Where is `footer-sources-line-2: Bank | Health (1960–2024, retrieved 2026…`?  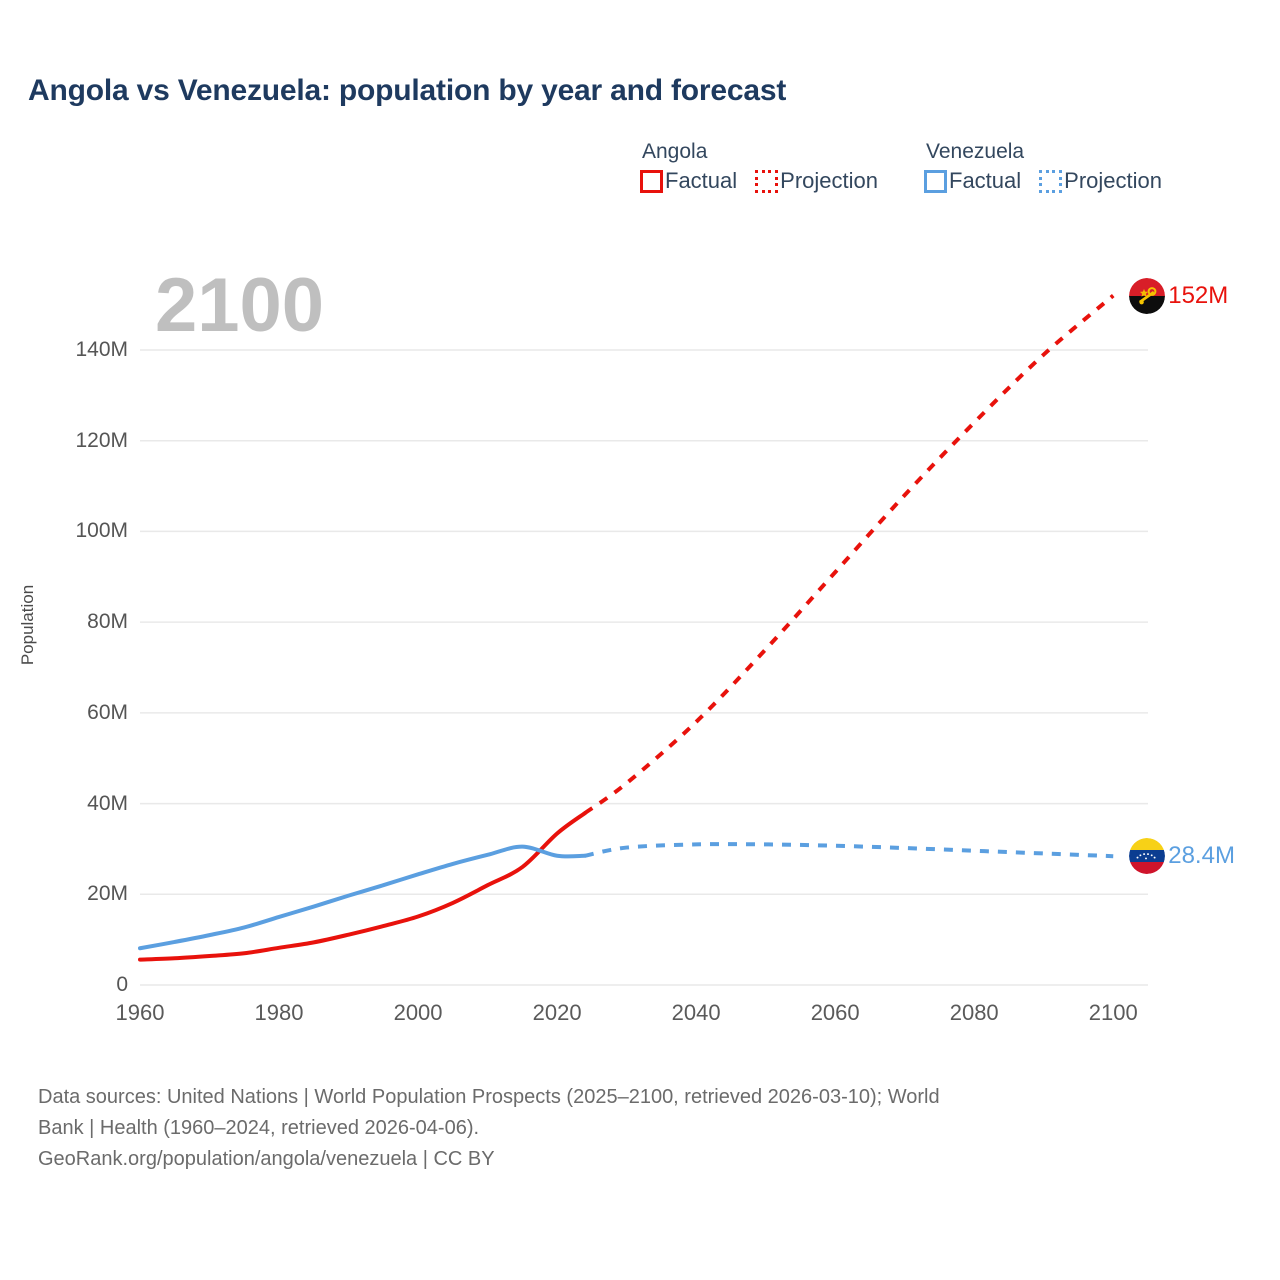 footer-sources-line-2: Bank | Health (1960–2024, retrieved 2026… is located at coordinates (259, 1128).